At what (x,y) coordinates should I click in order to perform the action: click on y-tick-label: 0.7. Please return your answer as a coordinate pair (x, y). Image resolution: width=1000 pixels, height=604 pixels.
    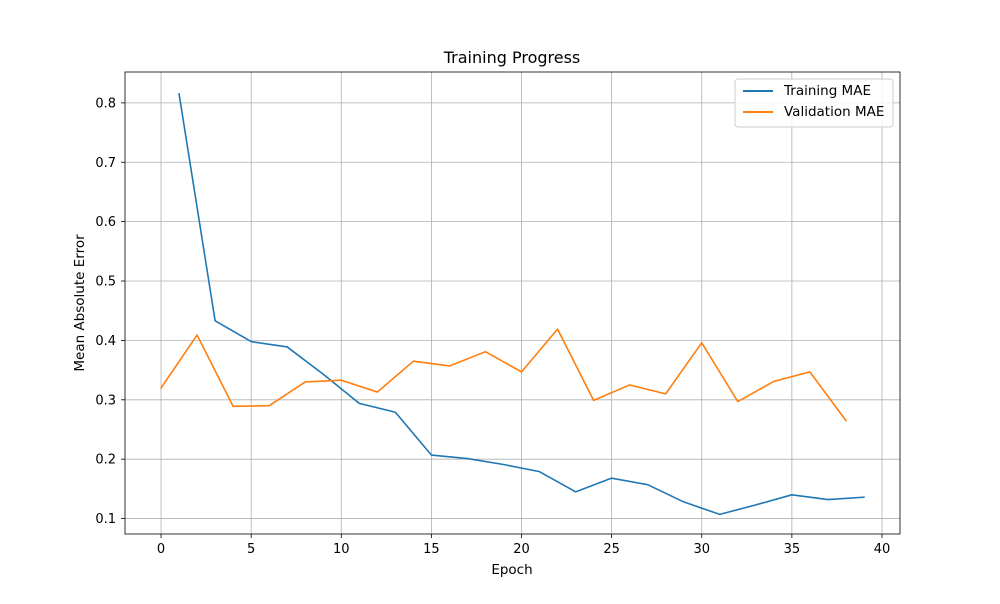
    Looking at the image, I should click on (105, 163).